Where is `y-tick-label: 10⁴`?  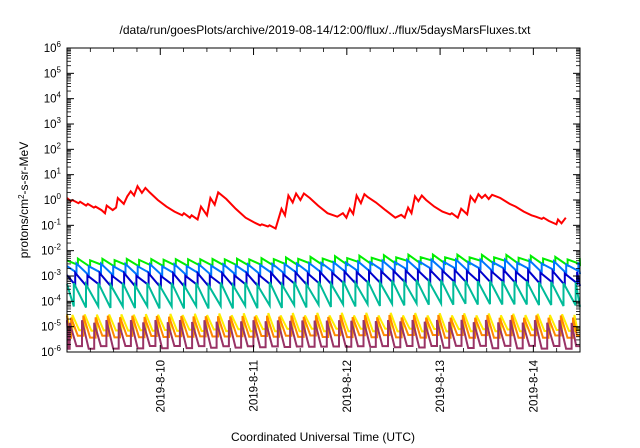
y-tick-label: 10⁴ is located at coordinates (53, 98).